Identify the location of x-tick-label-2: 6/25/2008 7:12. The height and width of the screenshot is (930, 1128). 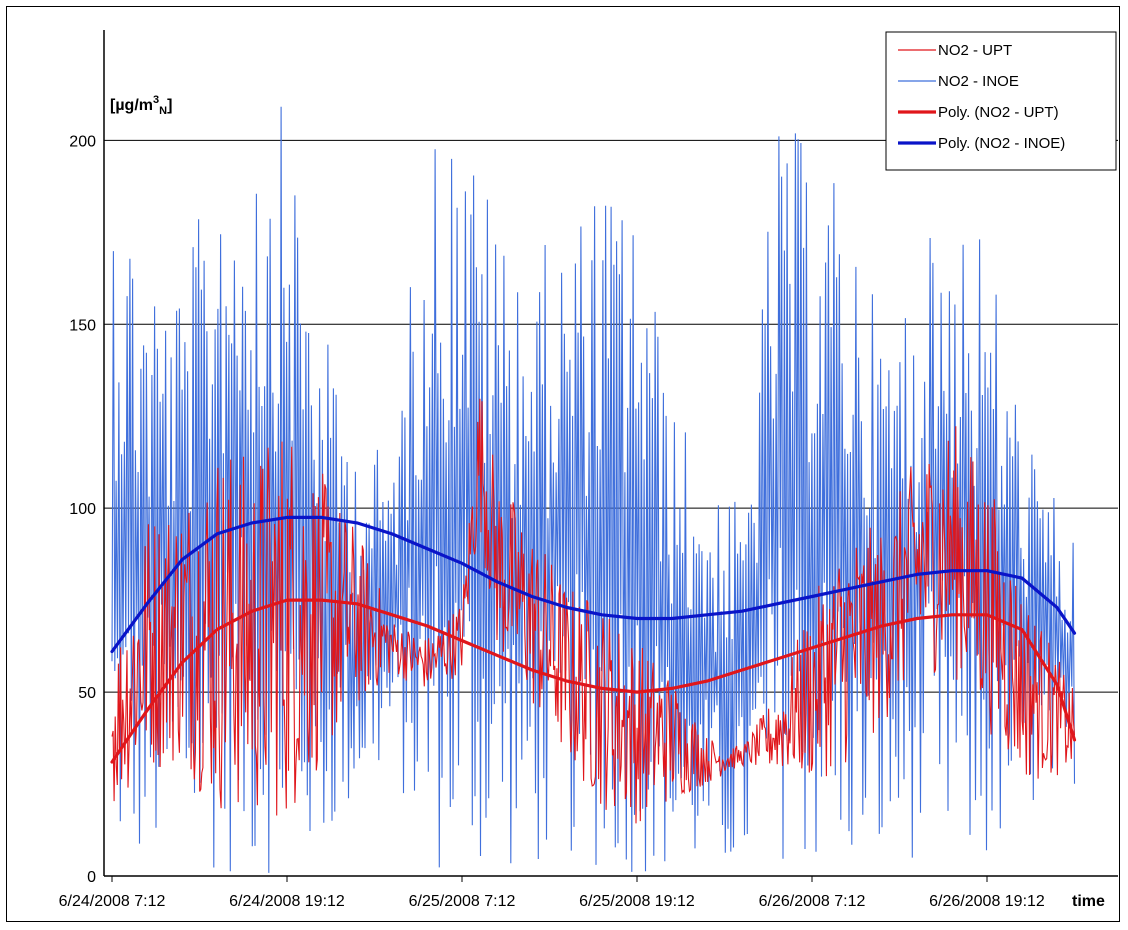
(462, 901).